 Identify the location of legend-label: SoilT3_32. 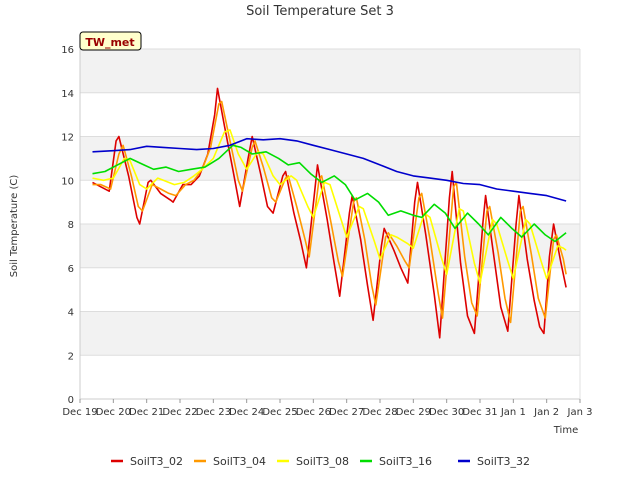
(503, 461).